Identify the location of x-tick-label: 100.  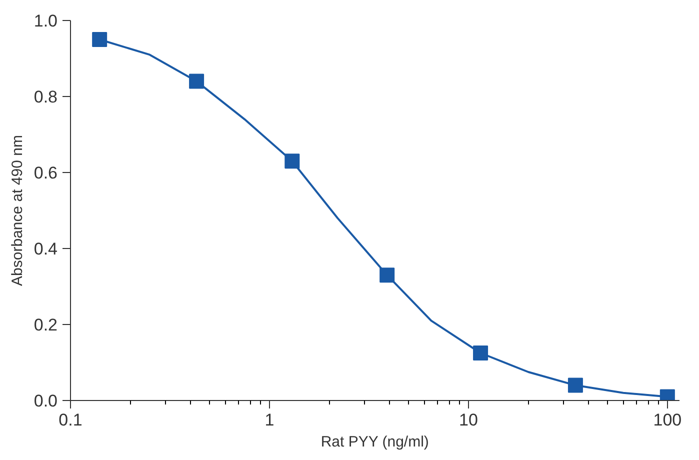
(667, 420).